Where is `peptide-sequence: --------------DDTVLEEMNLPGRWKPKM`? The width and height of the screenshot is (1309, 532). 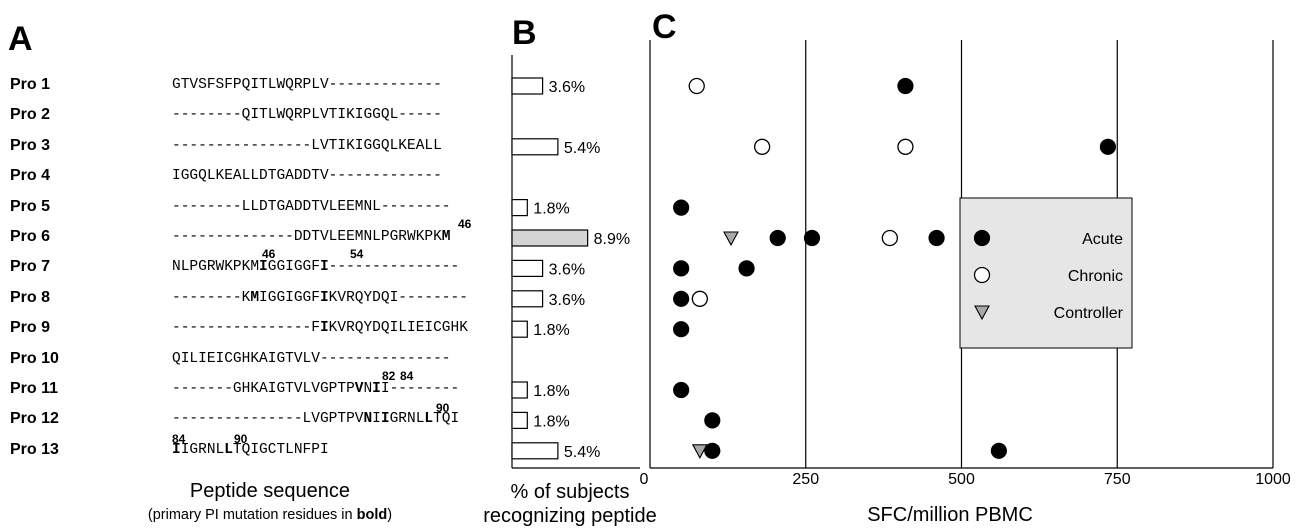
peptide-sequence: --------------DDTVLEEMNLPGRWKPKM is located at coordinates (311, 237).